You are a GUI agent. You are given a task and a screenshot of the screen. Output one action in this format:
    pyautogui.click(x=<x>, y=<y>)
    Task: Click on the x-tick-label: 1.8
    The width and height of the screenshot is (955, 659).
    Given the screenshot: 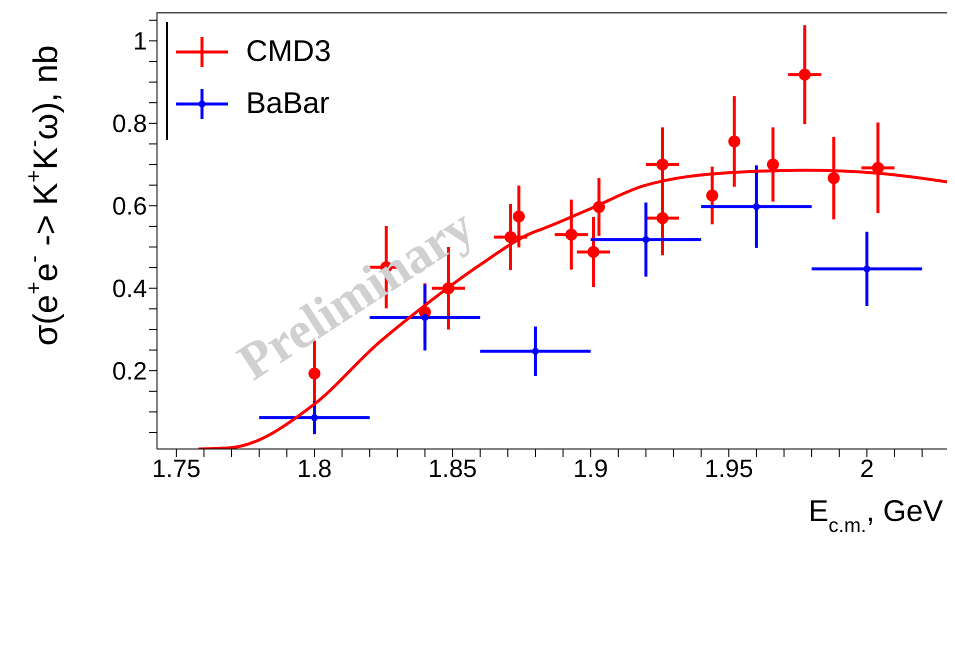 What is the action you would take?
    pyautogui.click(x=314, y=468)
    